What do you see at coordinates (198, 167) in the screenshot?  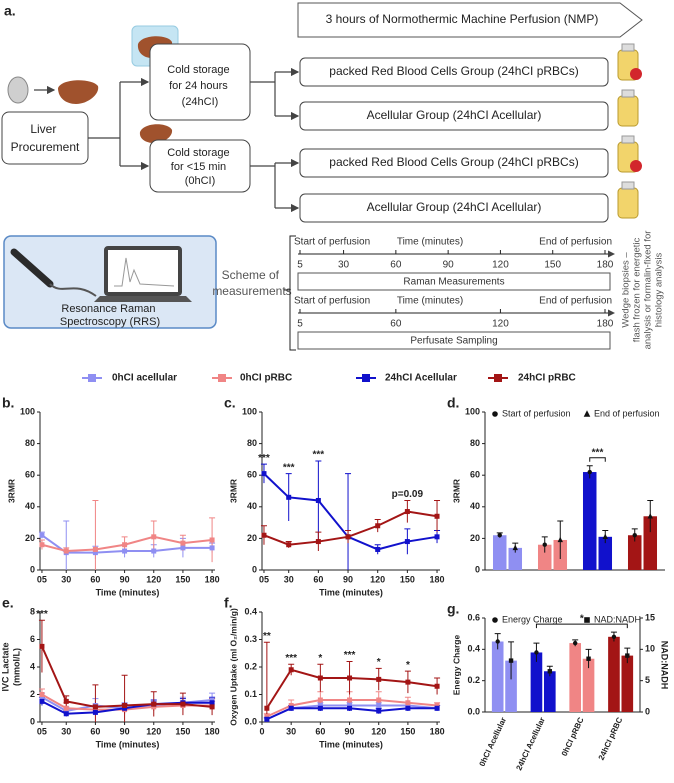 I see `line: for <15 min` at bounding box center [198, 167].